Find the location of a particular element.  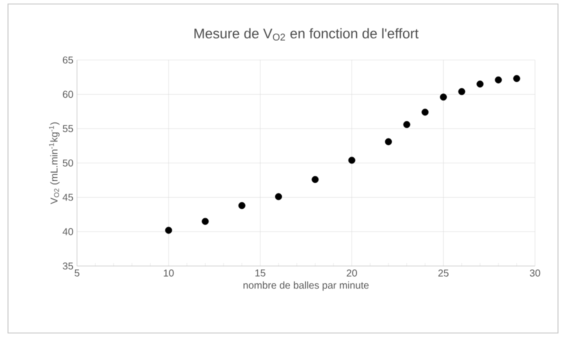

chart-title: Mesure de V$_{O2}$ en fonction de l'effort is located at coordinates (306, 34).